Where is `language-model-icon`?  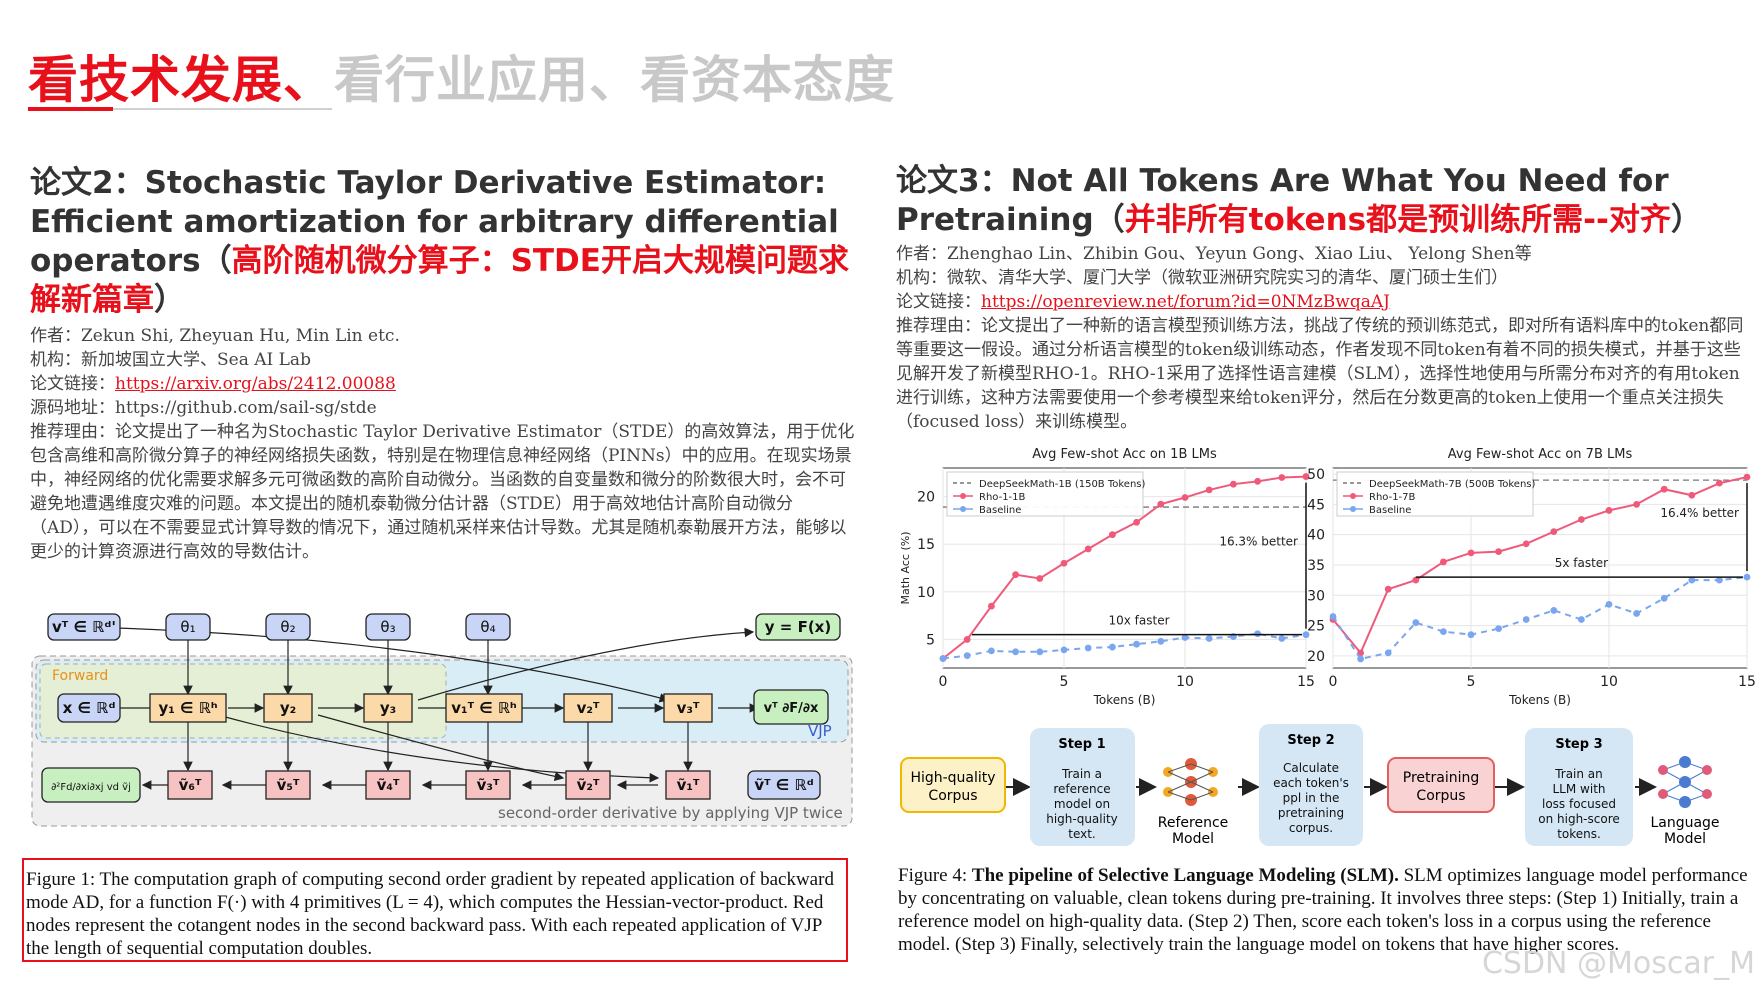 language-model-icon is located at coordinates (1685, 782).